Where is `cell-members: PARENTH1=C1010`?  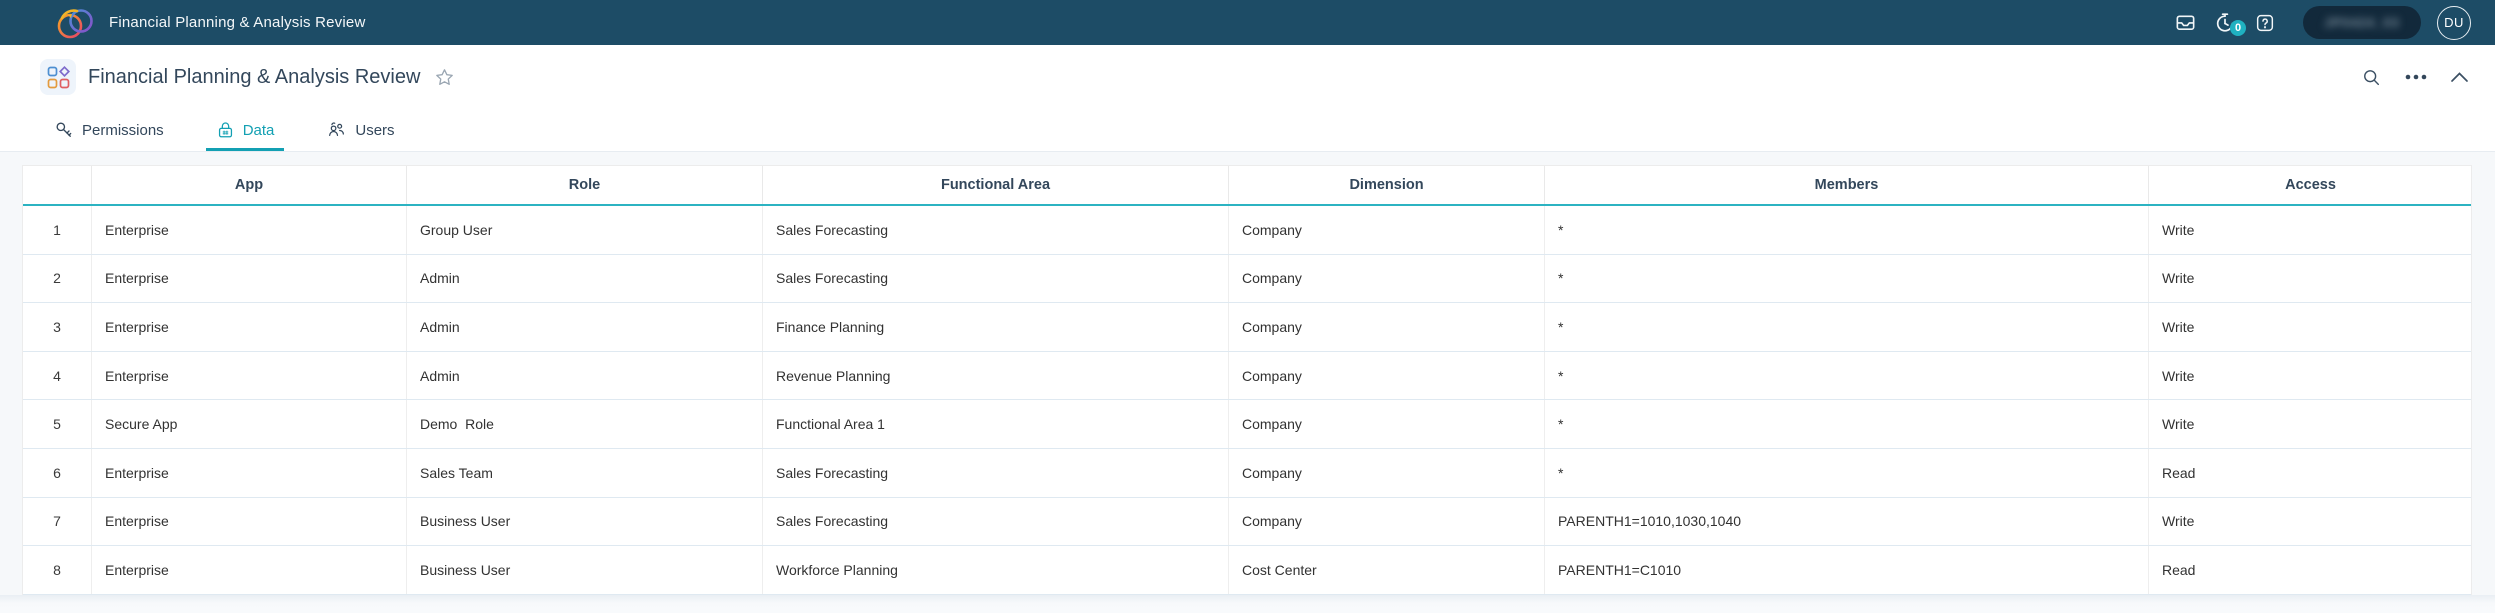
cell-members: PARENTH1=C1010 is located at coordinates (1847, 570).